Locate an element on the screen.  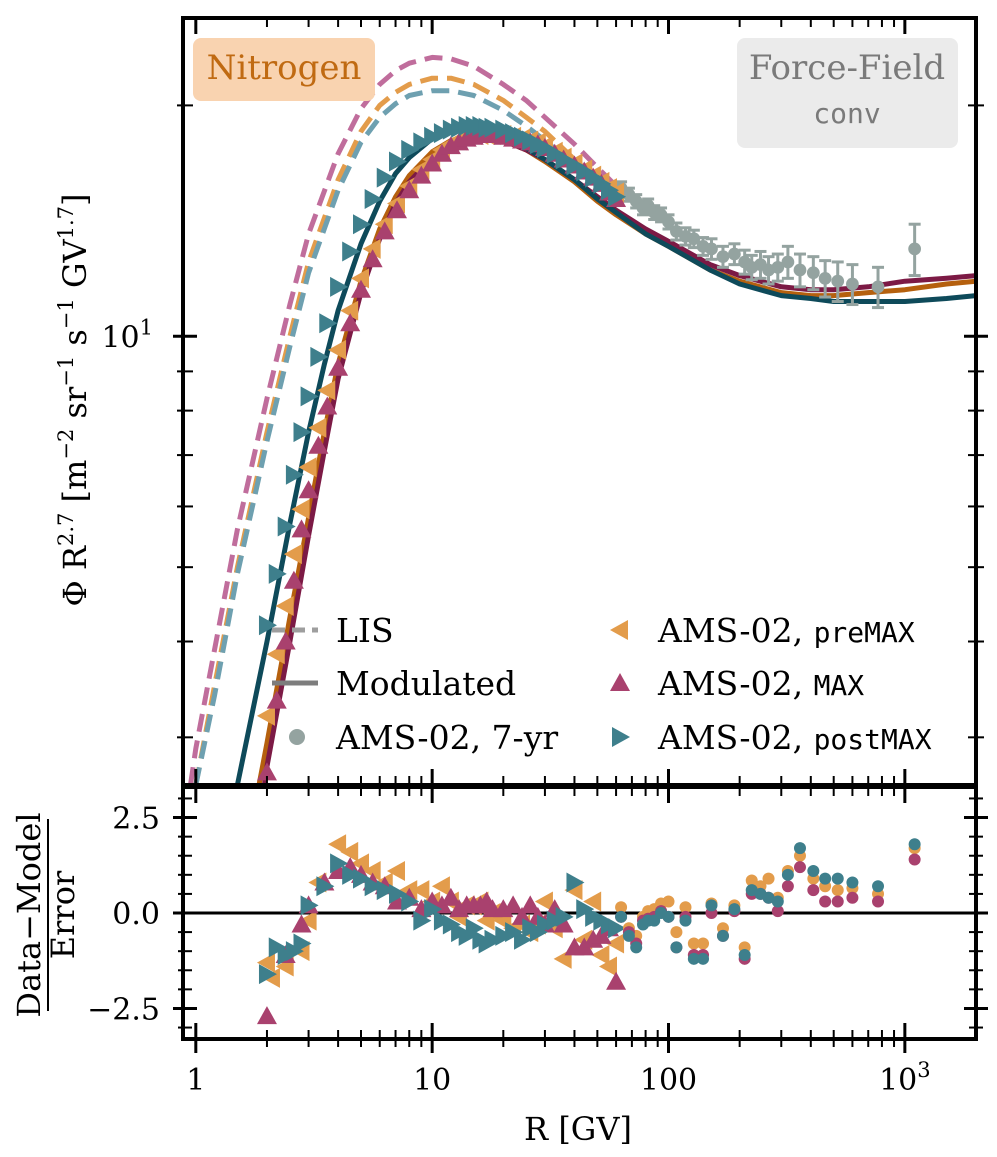
legend-entry-postmax: AMS-02, postMAX is located at coordinates (772, 737).